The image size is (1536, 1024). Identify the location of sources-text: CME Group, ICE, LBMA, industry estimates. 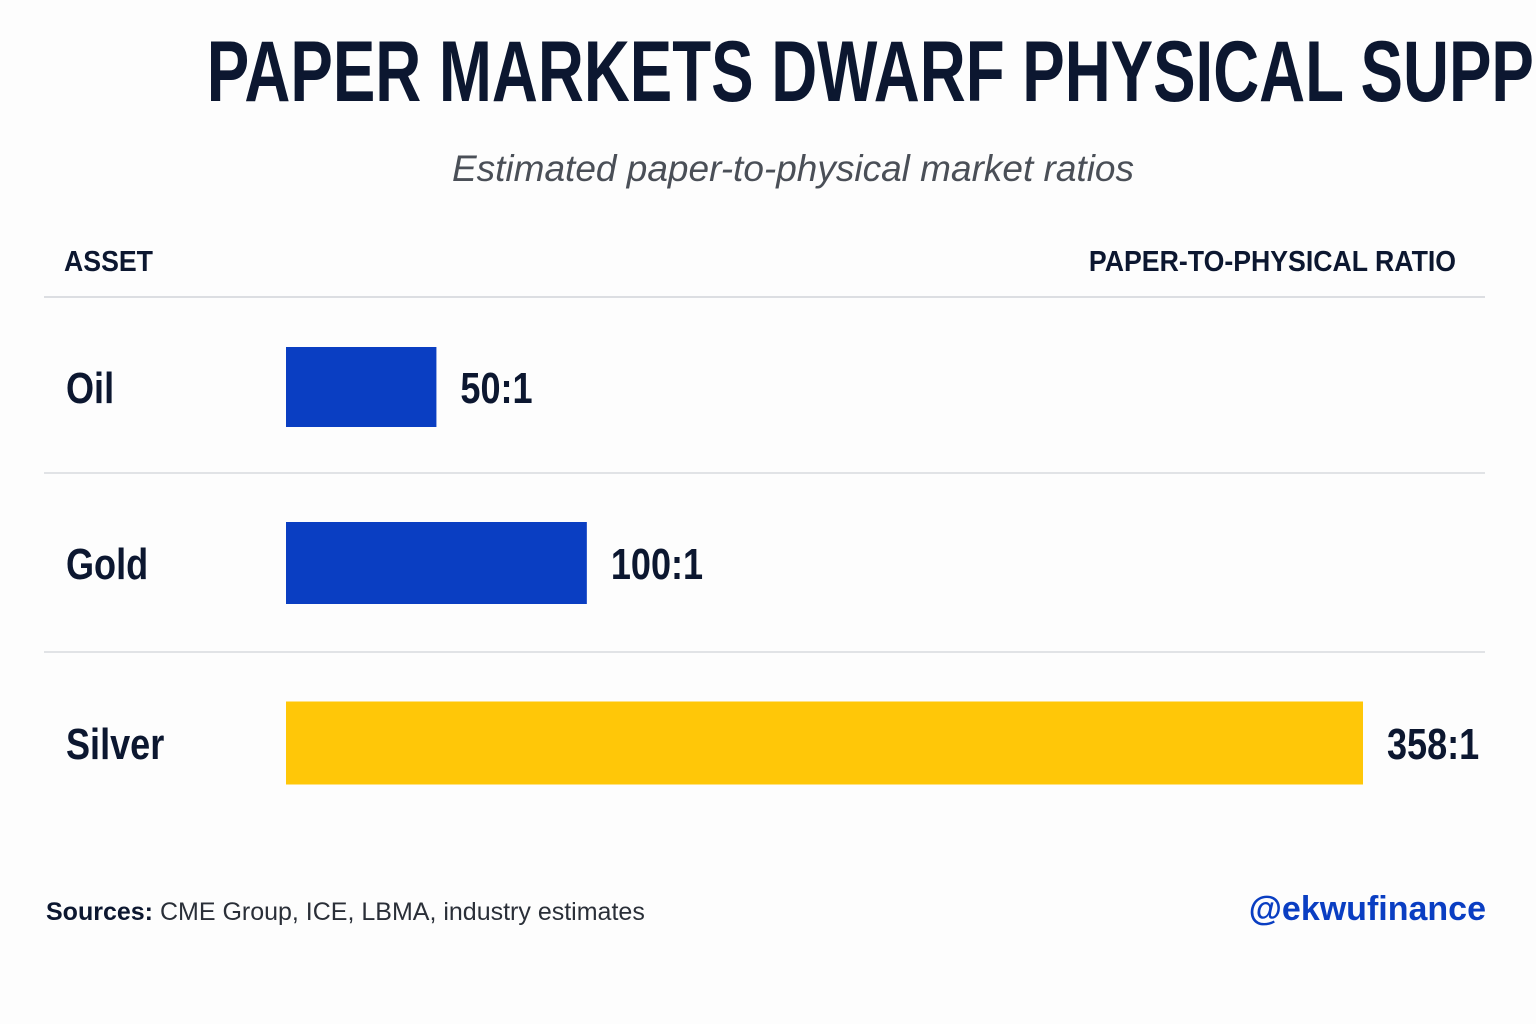
(402, 912).